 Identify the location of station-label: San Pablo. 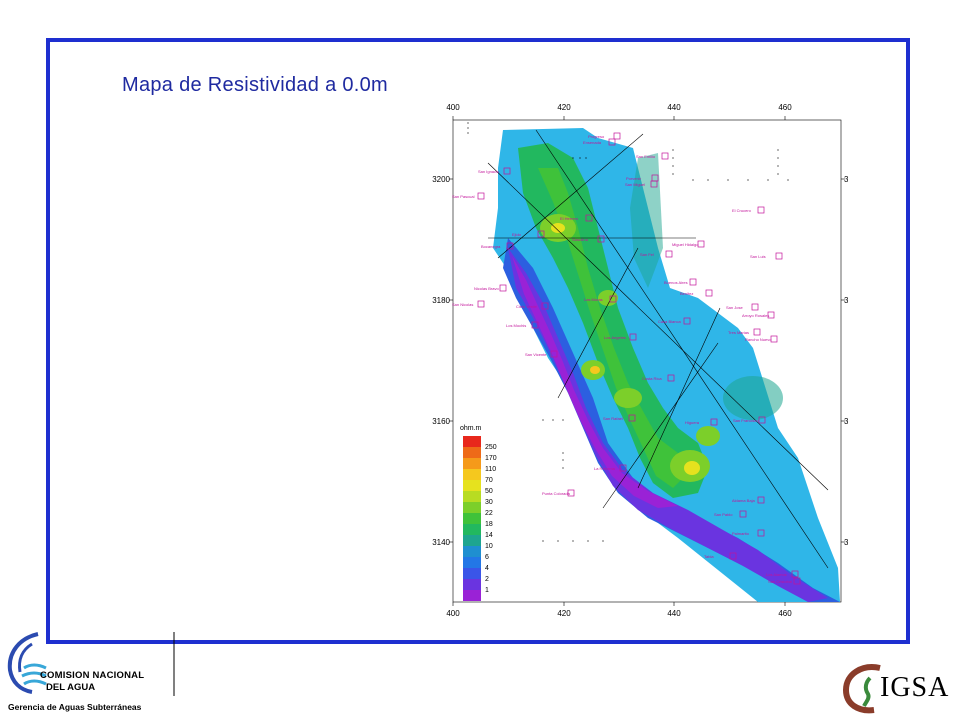
(723, 514).